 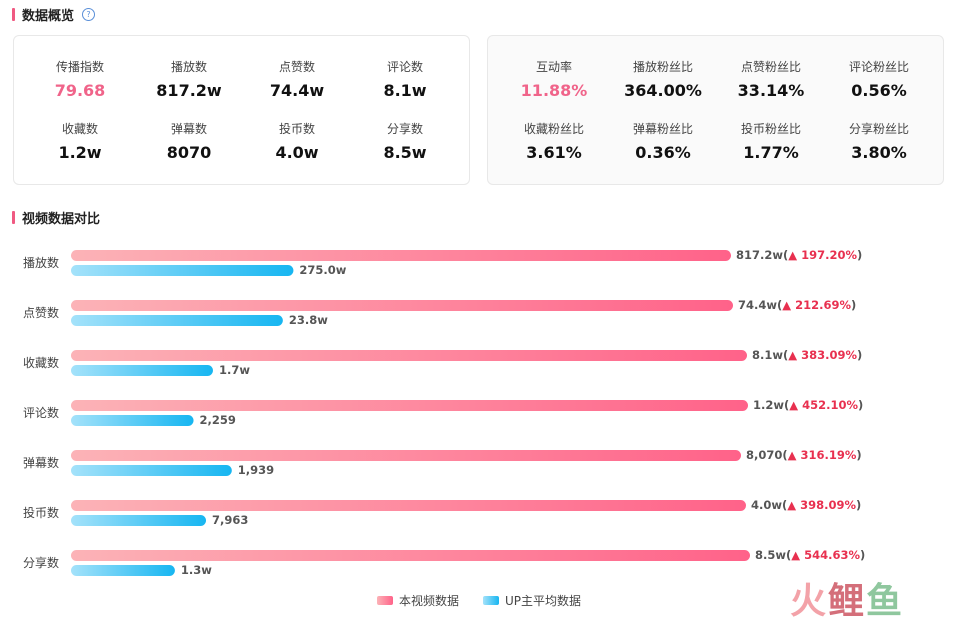 I want to click on data-label-up-average: 2,259, so click(x=218, y=420).